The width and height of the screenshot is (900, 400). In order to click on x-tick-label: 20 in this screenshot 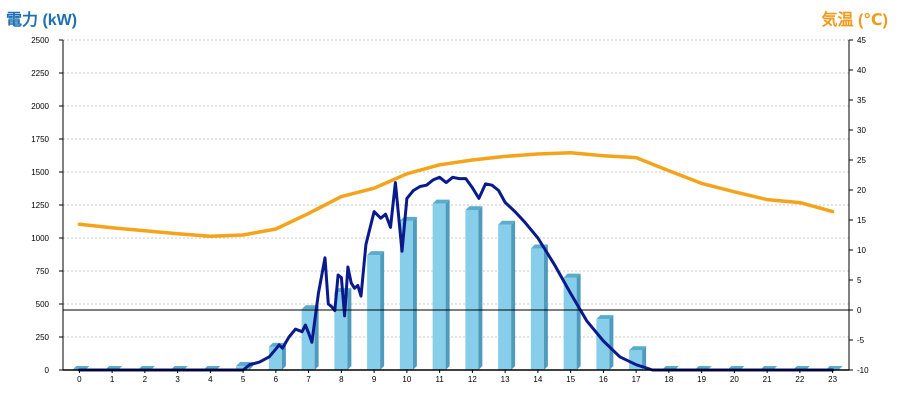, I will do `click(734, 379)`.